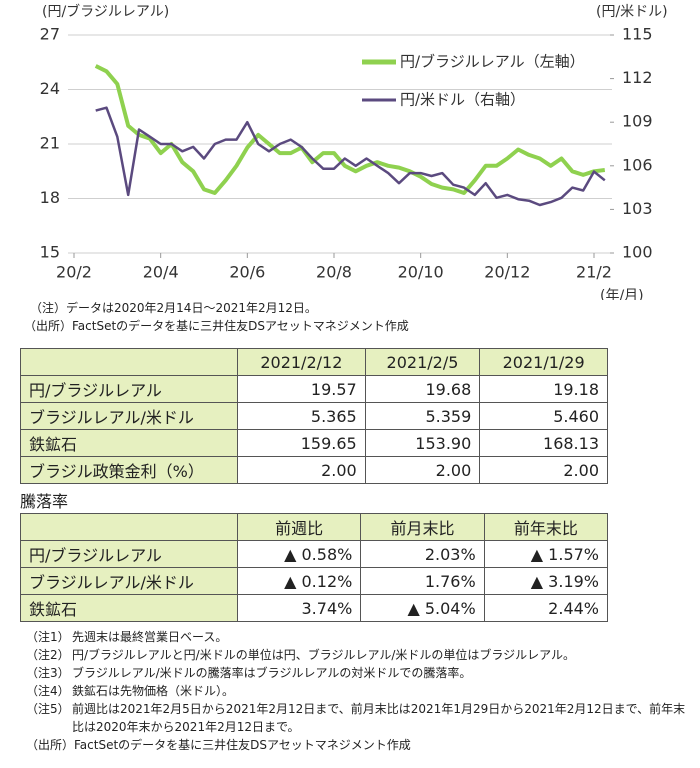  What do you see at coordinates (48, 637) in the screenshot?
I see `note-label: （注1）` at bounding box center [48, 637].